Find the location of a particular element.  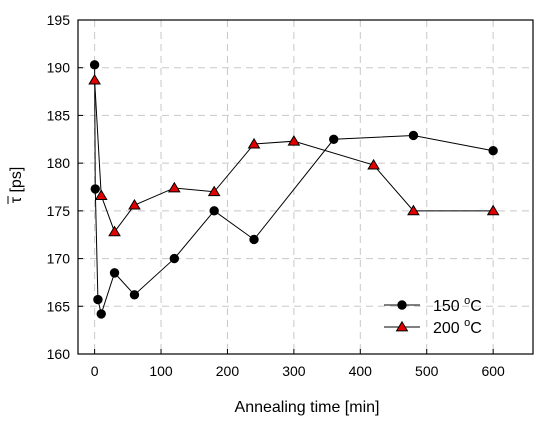

x-tick-label: 200 is located at coordinates (228, 371).